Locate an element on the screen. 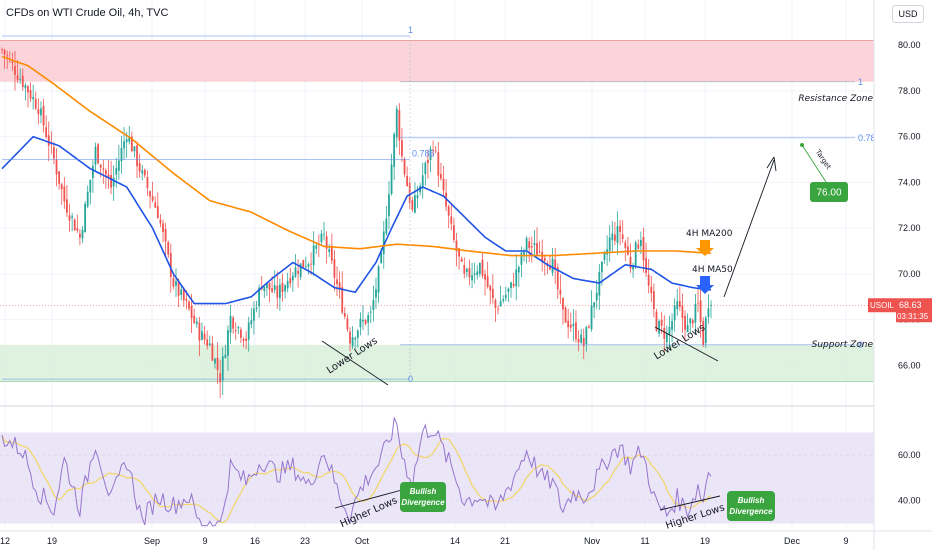 The image size is (932, 555). projection-arrowhead-icon is located at coordinates (771, 164).